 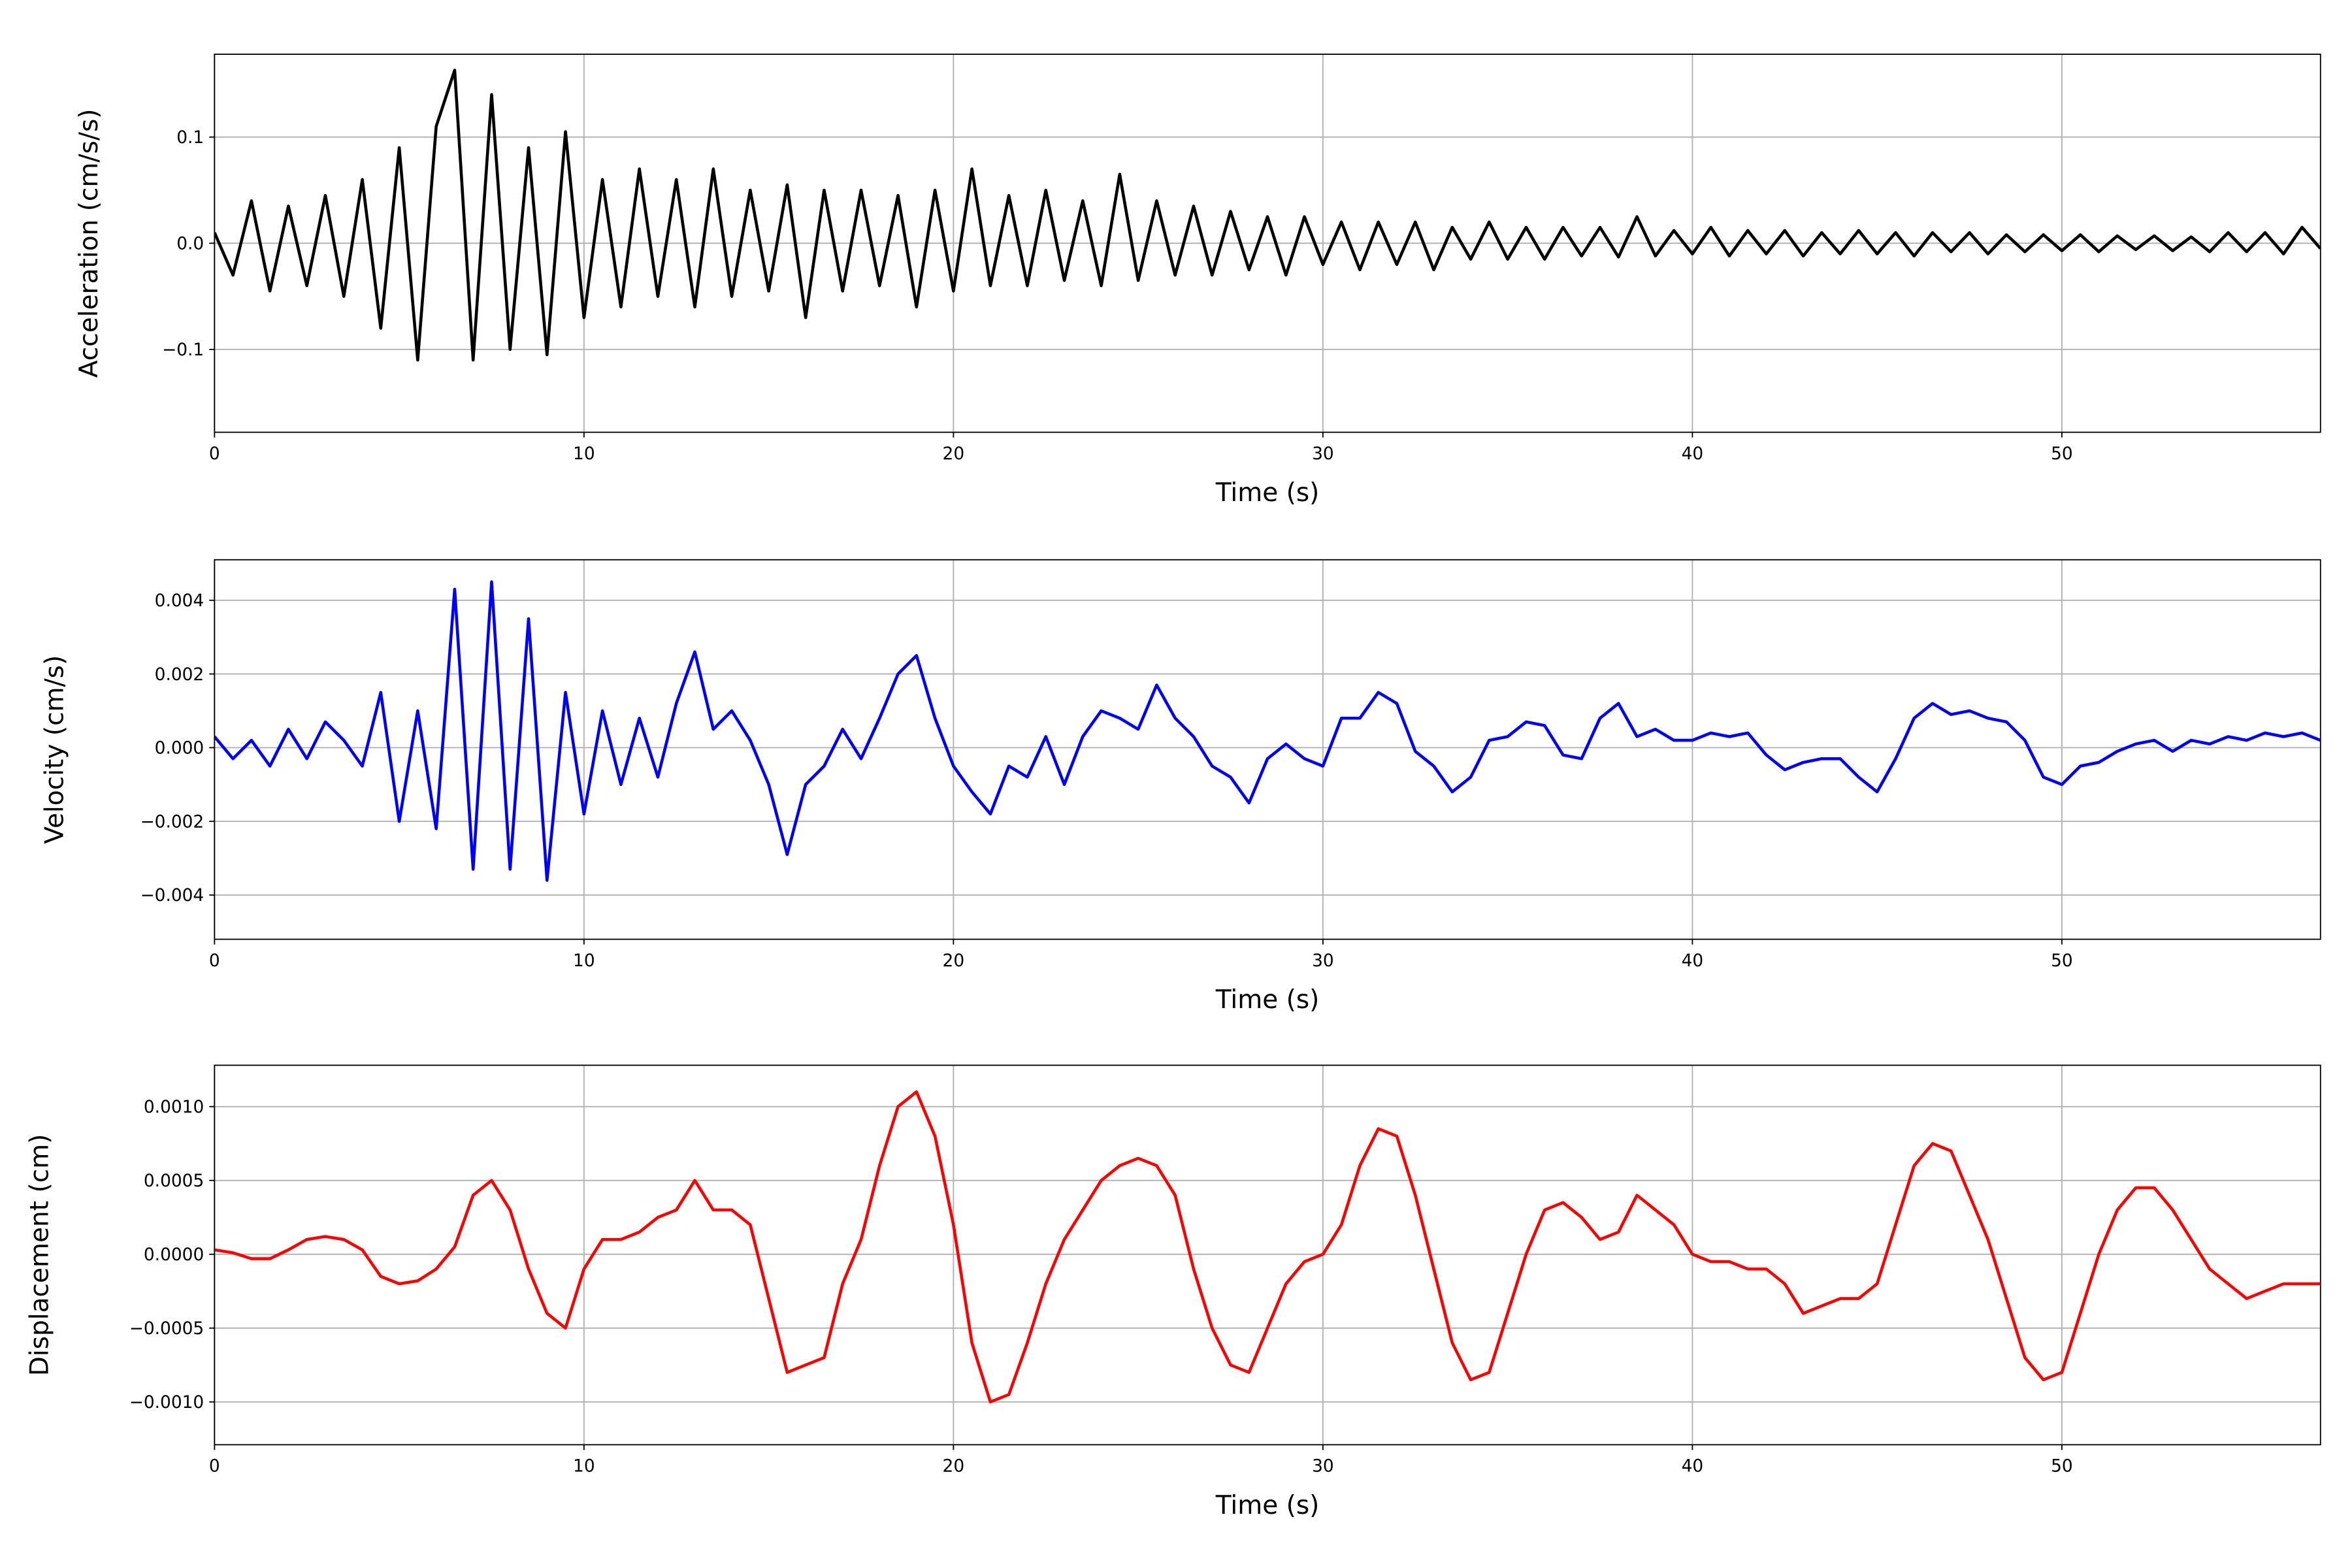 I want to click on y-tick-label: 0.000, so click(x=179, y=748).